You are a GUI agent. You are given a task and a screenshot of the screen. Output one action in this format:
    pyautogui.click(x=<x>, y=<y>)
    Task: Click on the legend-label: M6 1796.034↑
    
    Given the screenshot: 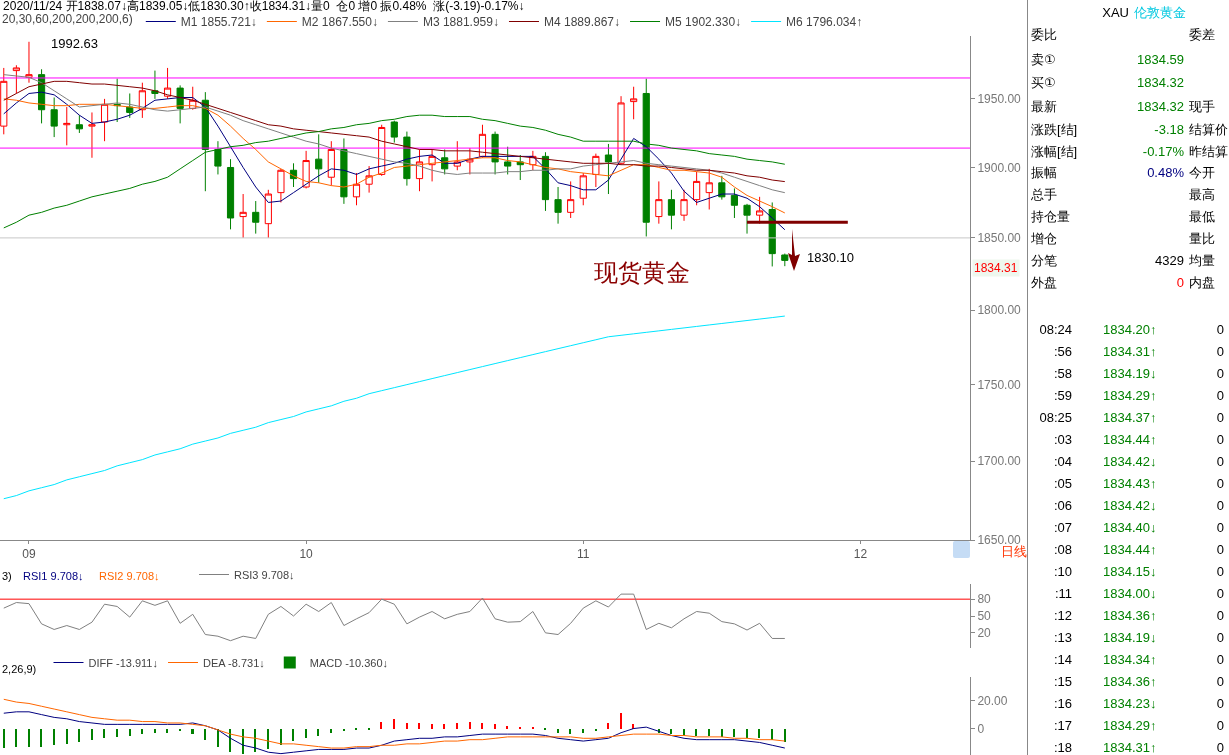 What is the action you would take?
    pyautogui.click(x=824, y=22)
    